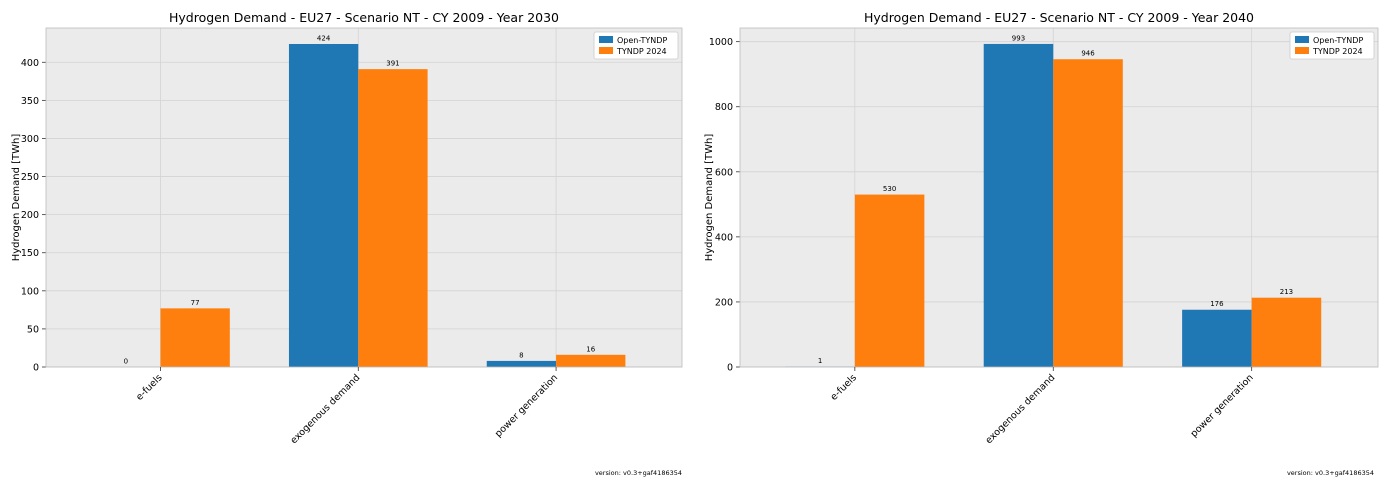 The height and width of the screenshot is (496, 1389). Describe the element at coordinates (30, 291) in the screenshot. I see `chart-1-ytick-label: 100` at that location.